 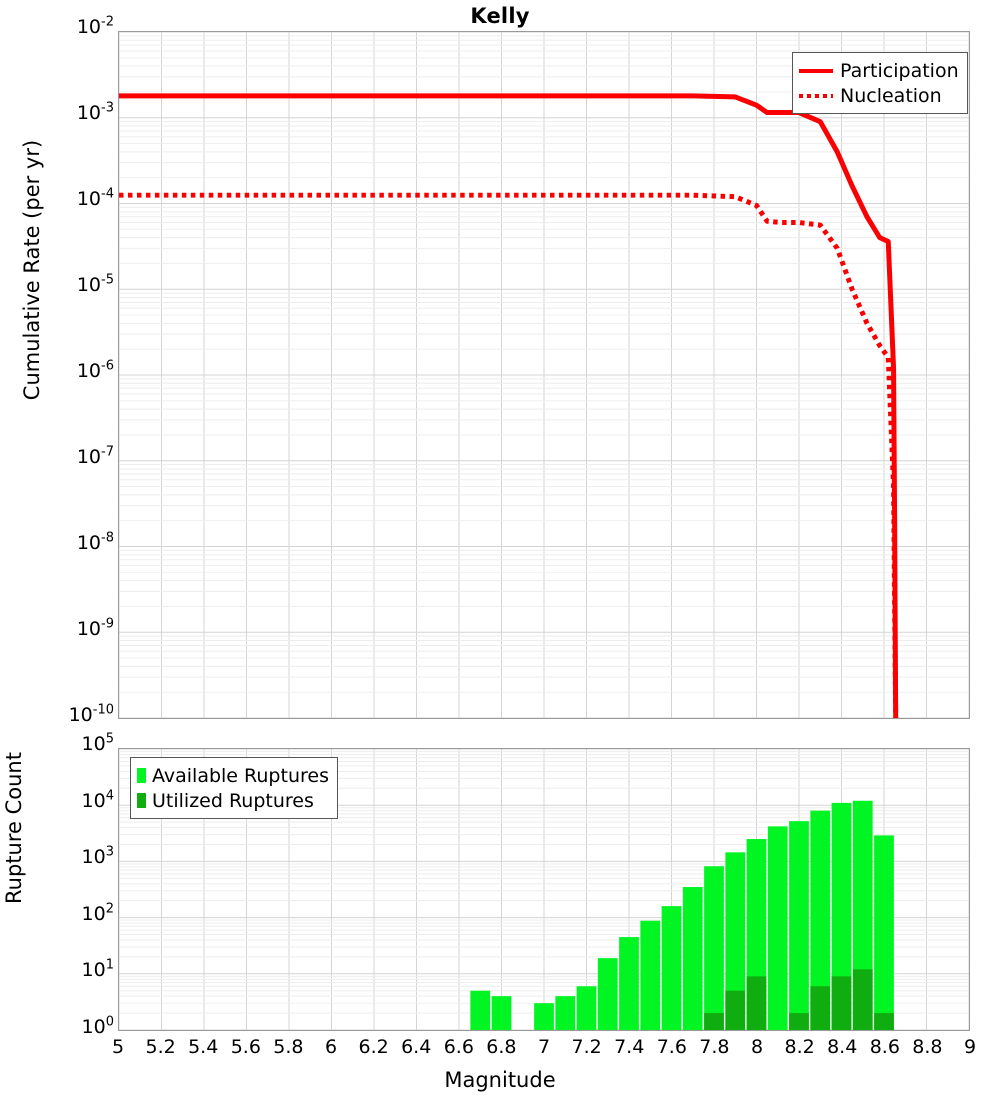 What do you see at coordinates (141, 800) in the screenshot?
I see `dark-green-square-icon` at bounding box center [141, 800].